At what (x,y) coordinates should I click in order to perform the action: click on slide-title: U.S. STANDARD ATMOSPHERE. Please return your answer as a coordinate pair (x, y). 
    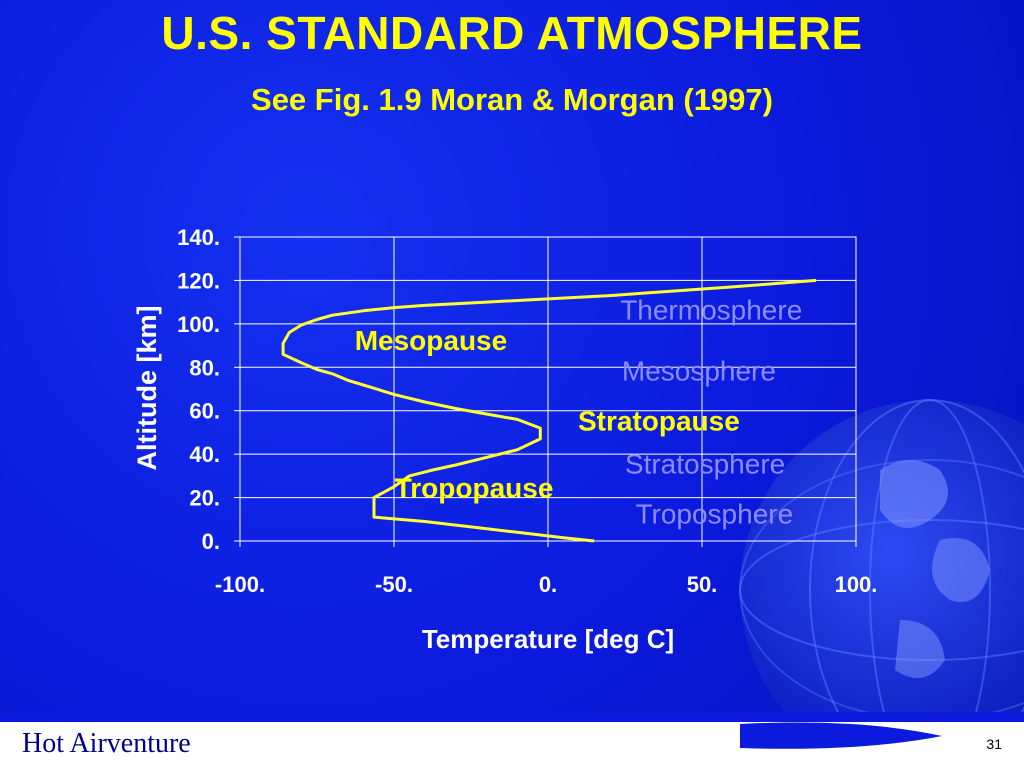
    Looking at the image, I should click on (512, 33).